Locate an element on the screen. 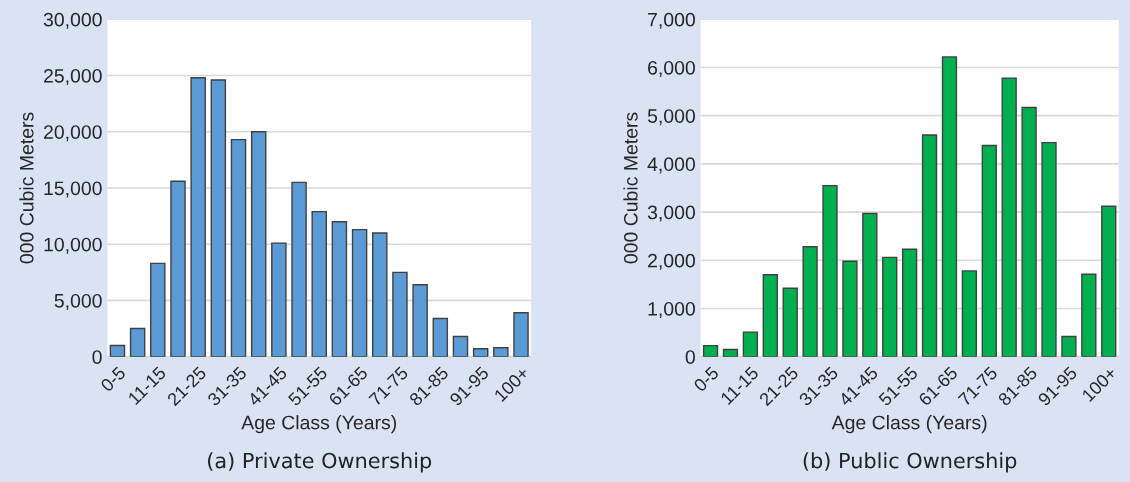 This screenshot has height=482, width=1130. y-tick-label: 15,000 is located at coordinates (73, 189).